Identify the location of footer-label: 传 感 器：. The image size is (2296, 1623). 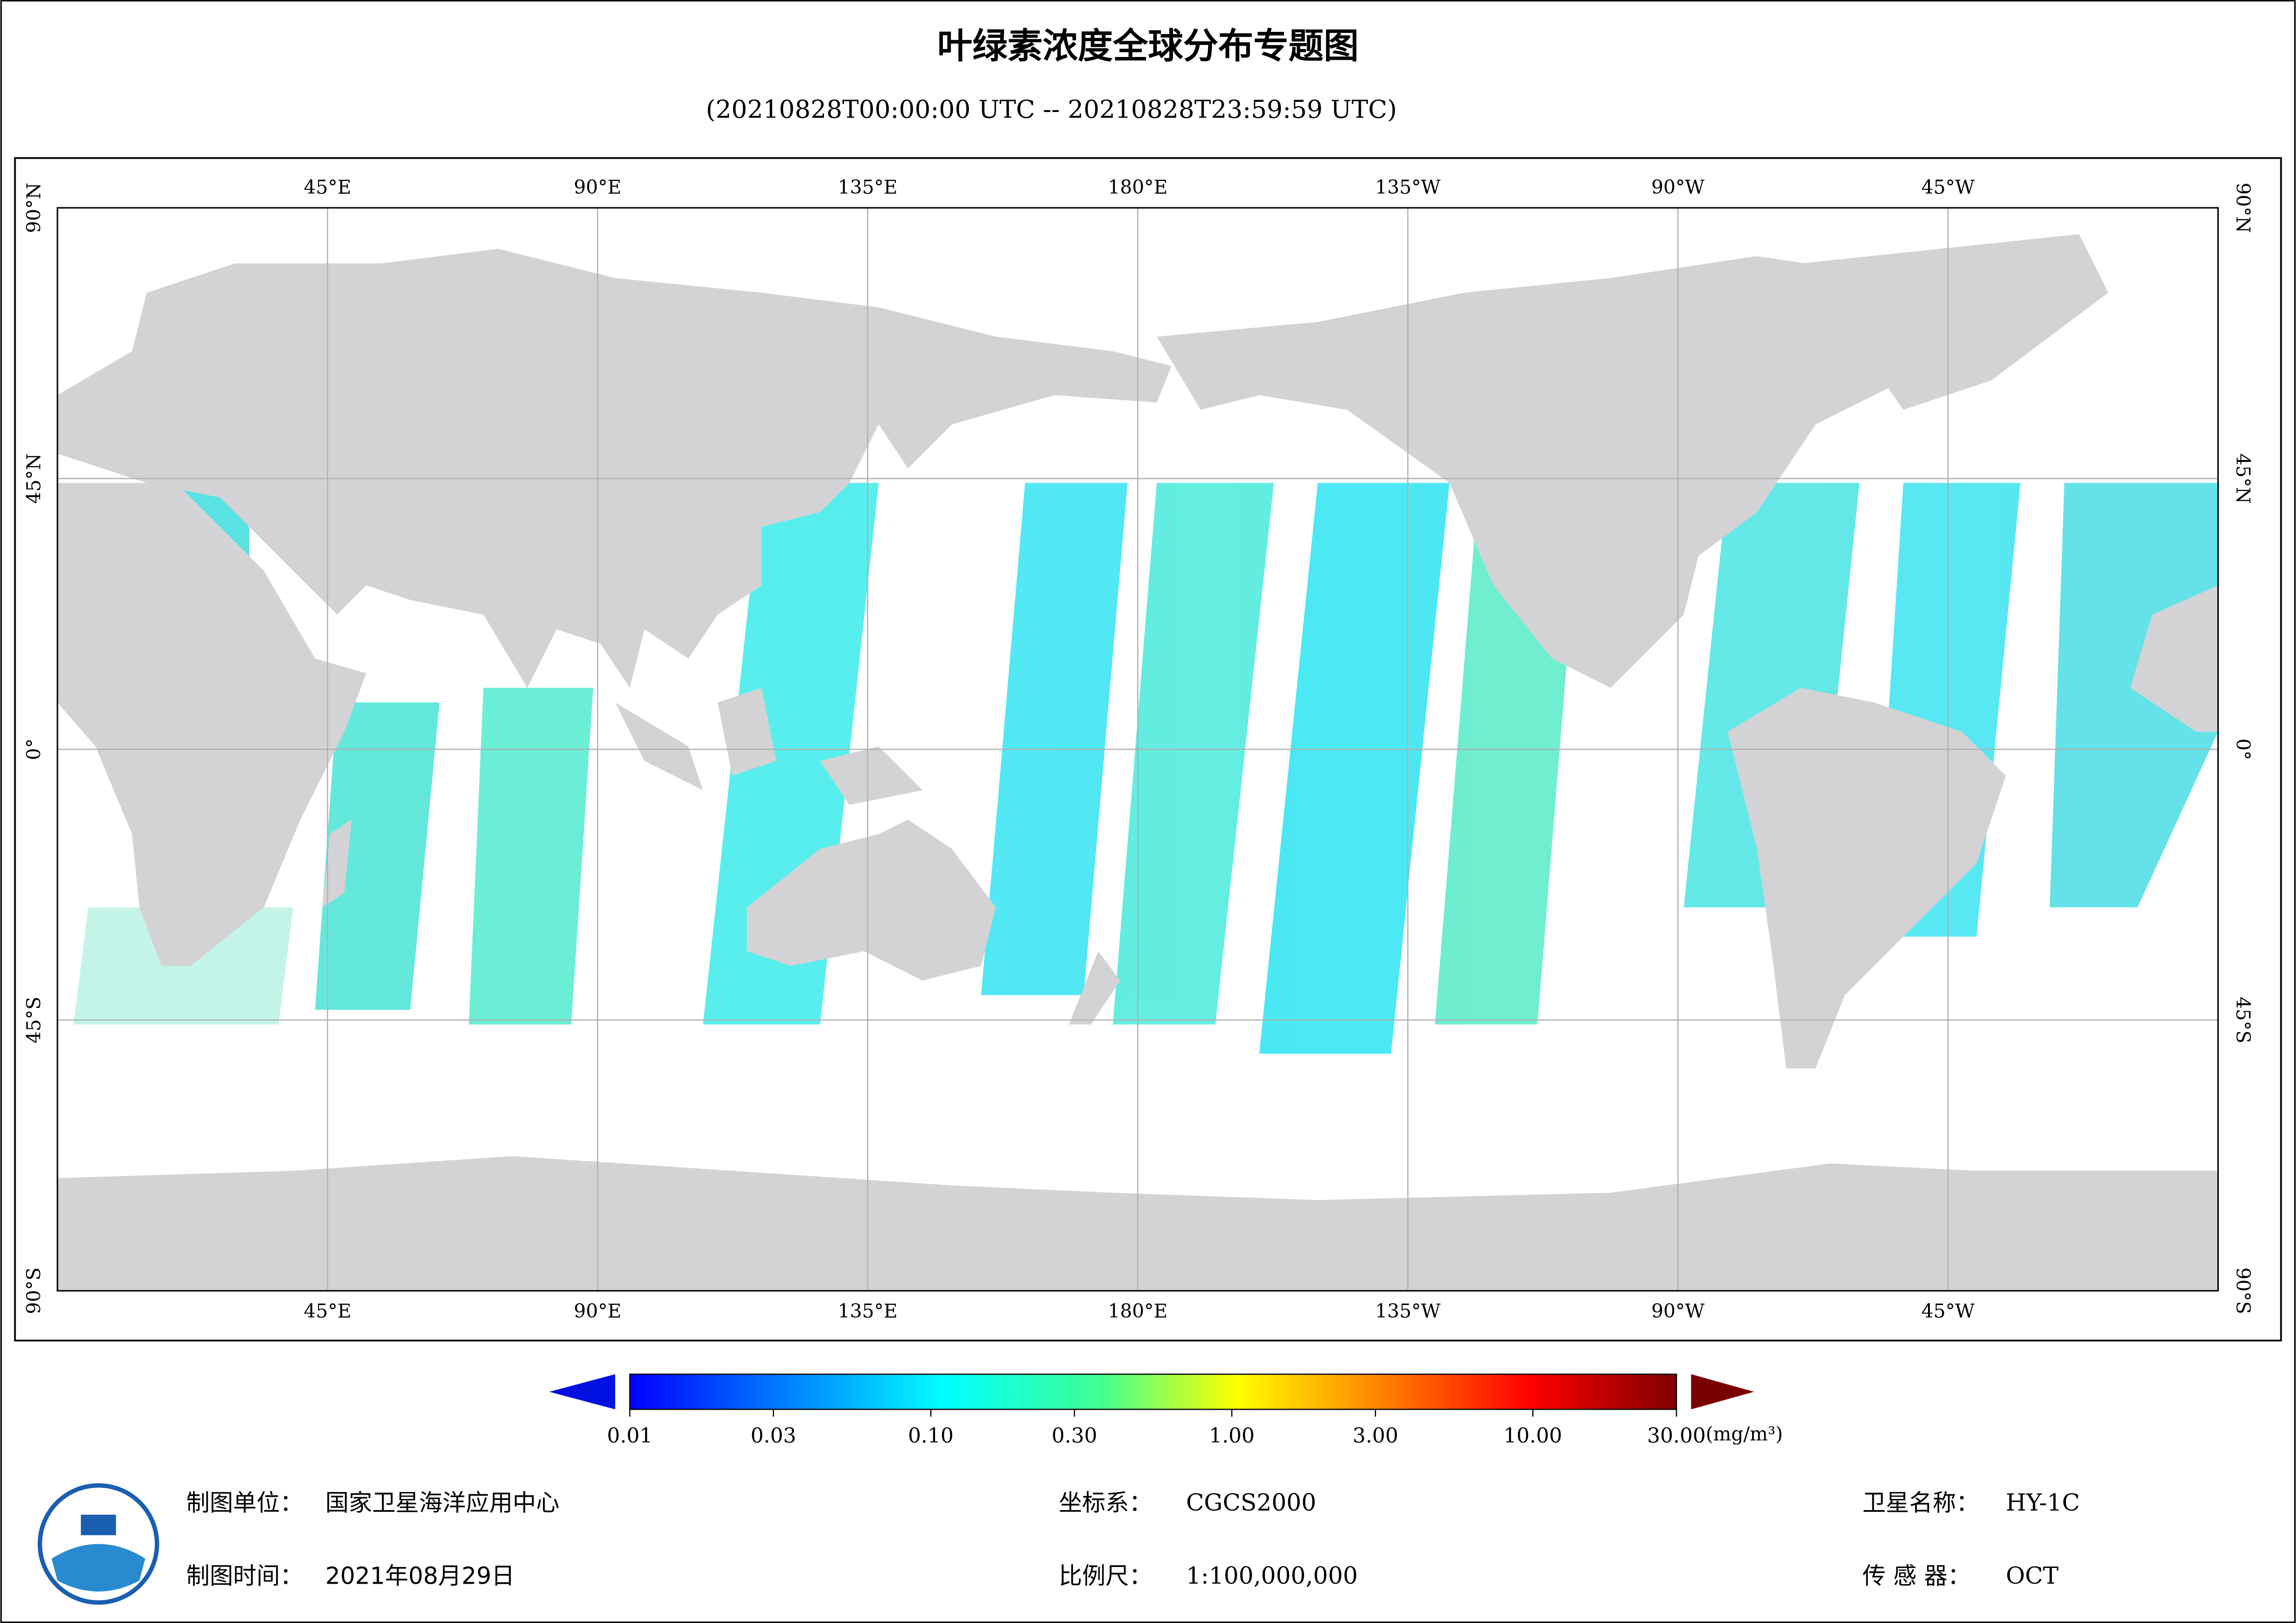
(1916, 1575).